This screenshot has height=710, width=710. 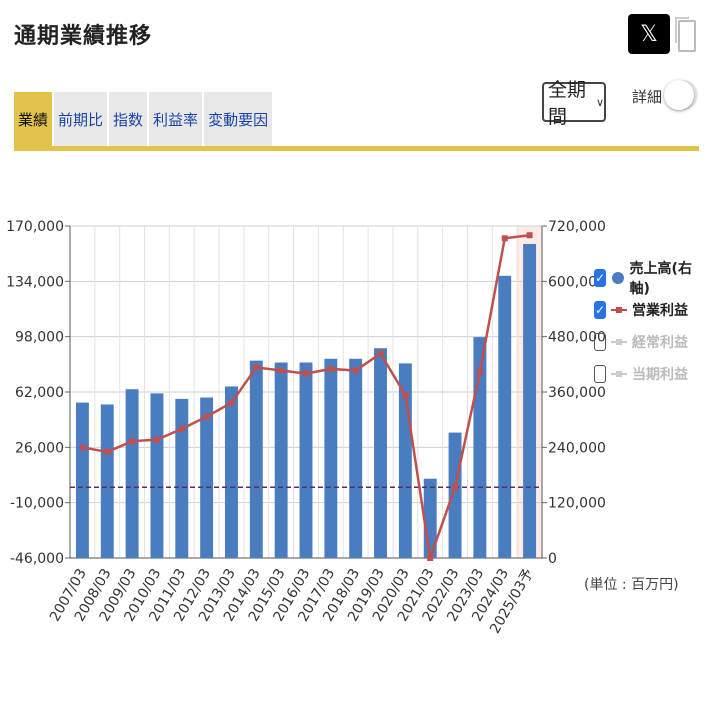 I want to click on detail-toggle, so click(x=681, y=95).